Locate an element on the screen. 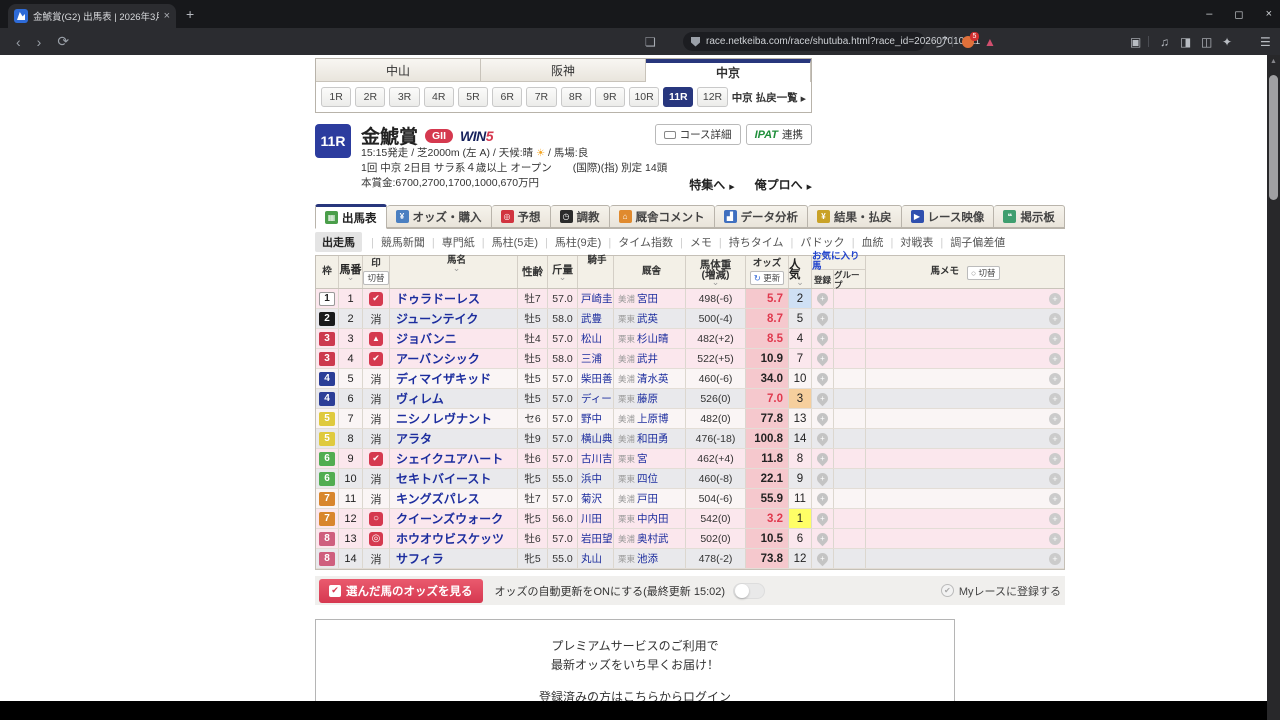  sub-tab: 血統 is located at coordinates (864, 242).